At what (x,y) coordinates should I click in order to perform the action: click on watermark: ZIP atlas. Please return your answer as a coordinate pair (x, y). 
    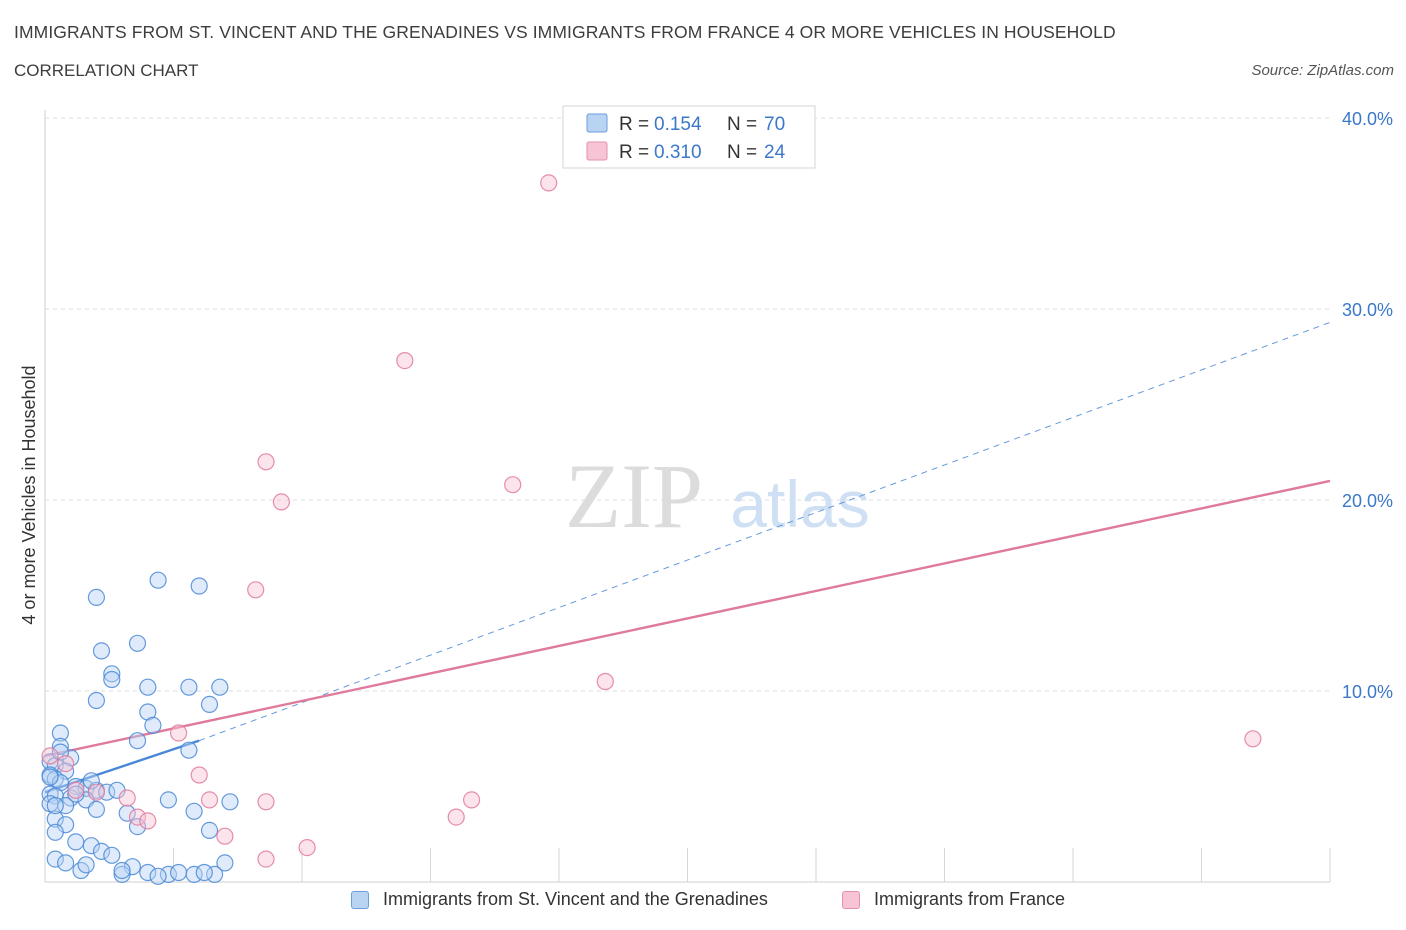
    Looking at the image, I should click on (717, 496).